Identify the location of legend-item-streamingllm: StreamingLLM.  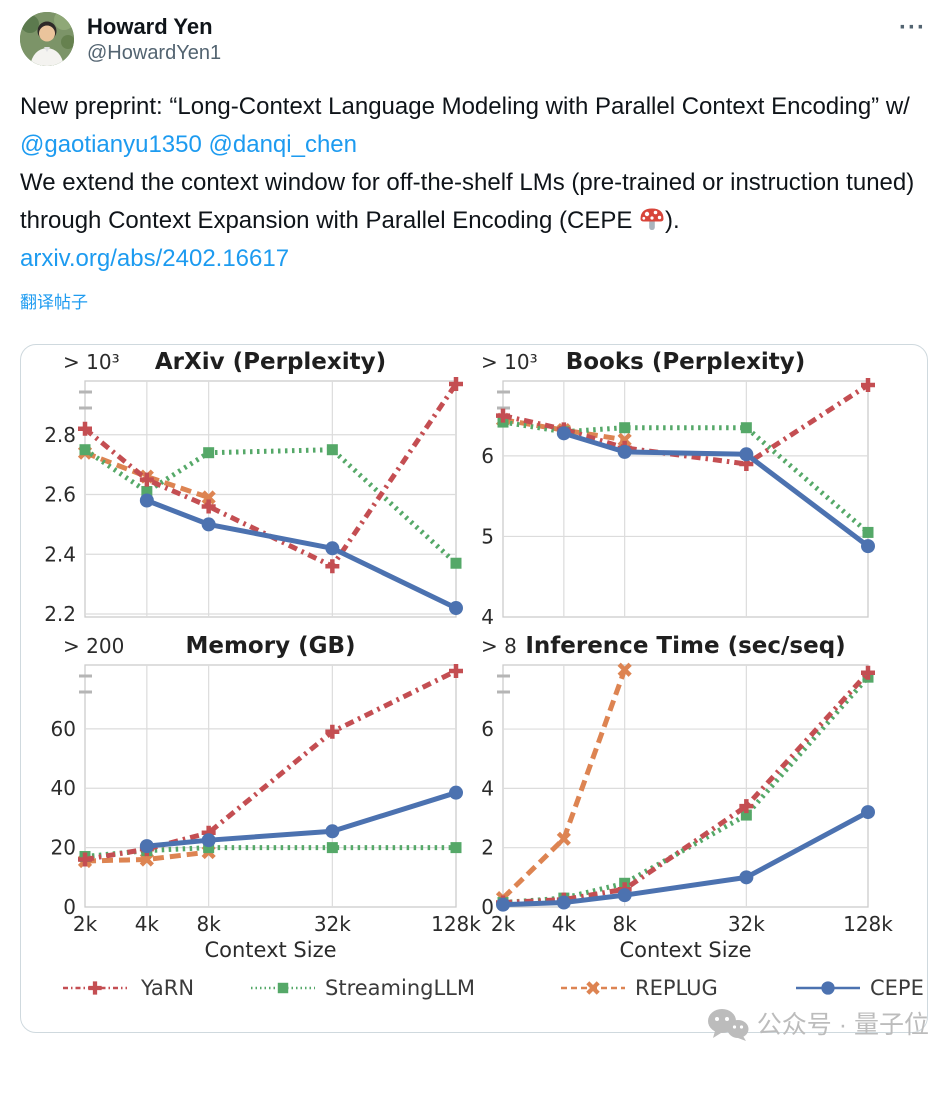
(363, 988).